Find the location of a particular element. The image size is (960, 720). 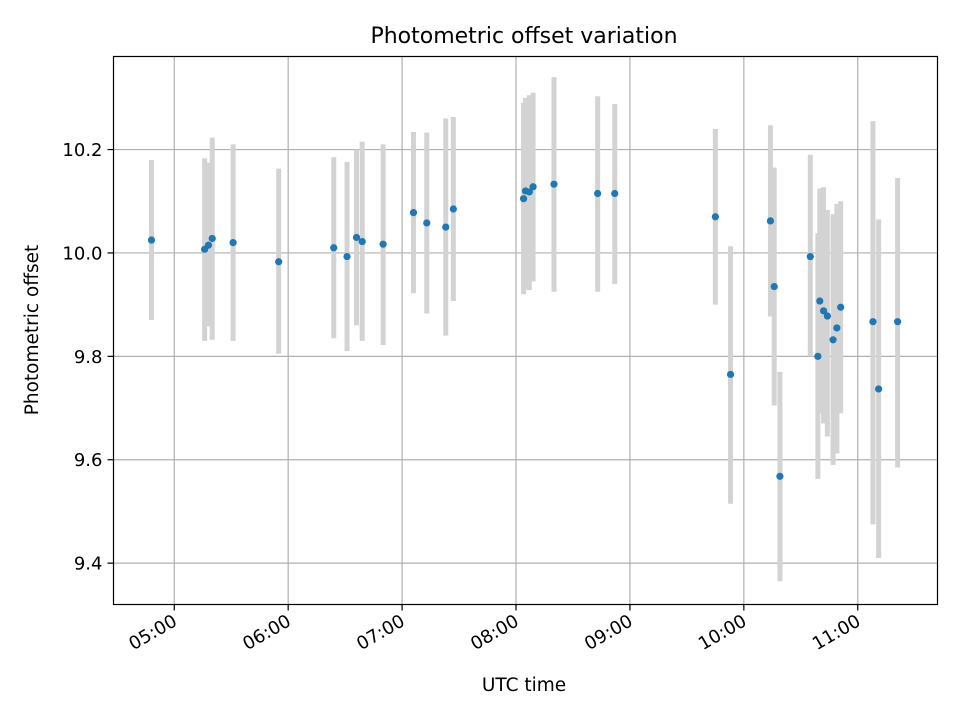

x-tick-label: 06:00 is located at coordinates (266, 633).